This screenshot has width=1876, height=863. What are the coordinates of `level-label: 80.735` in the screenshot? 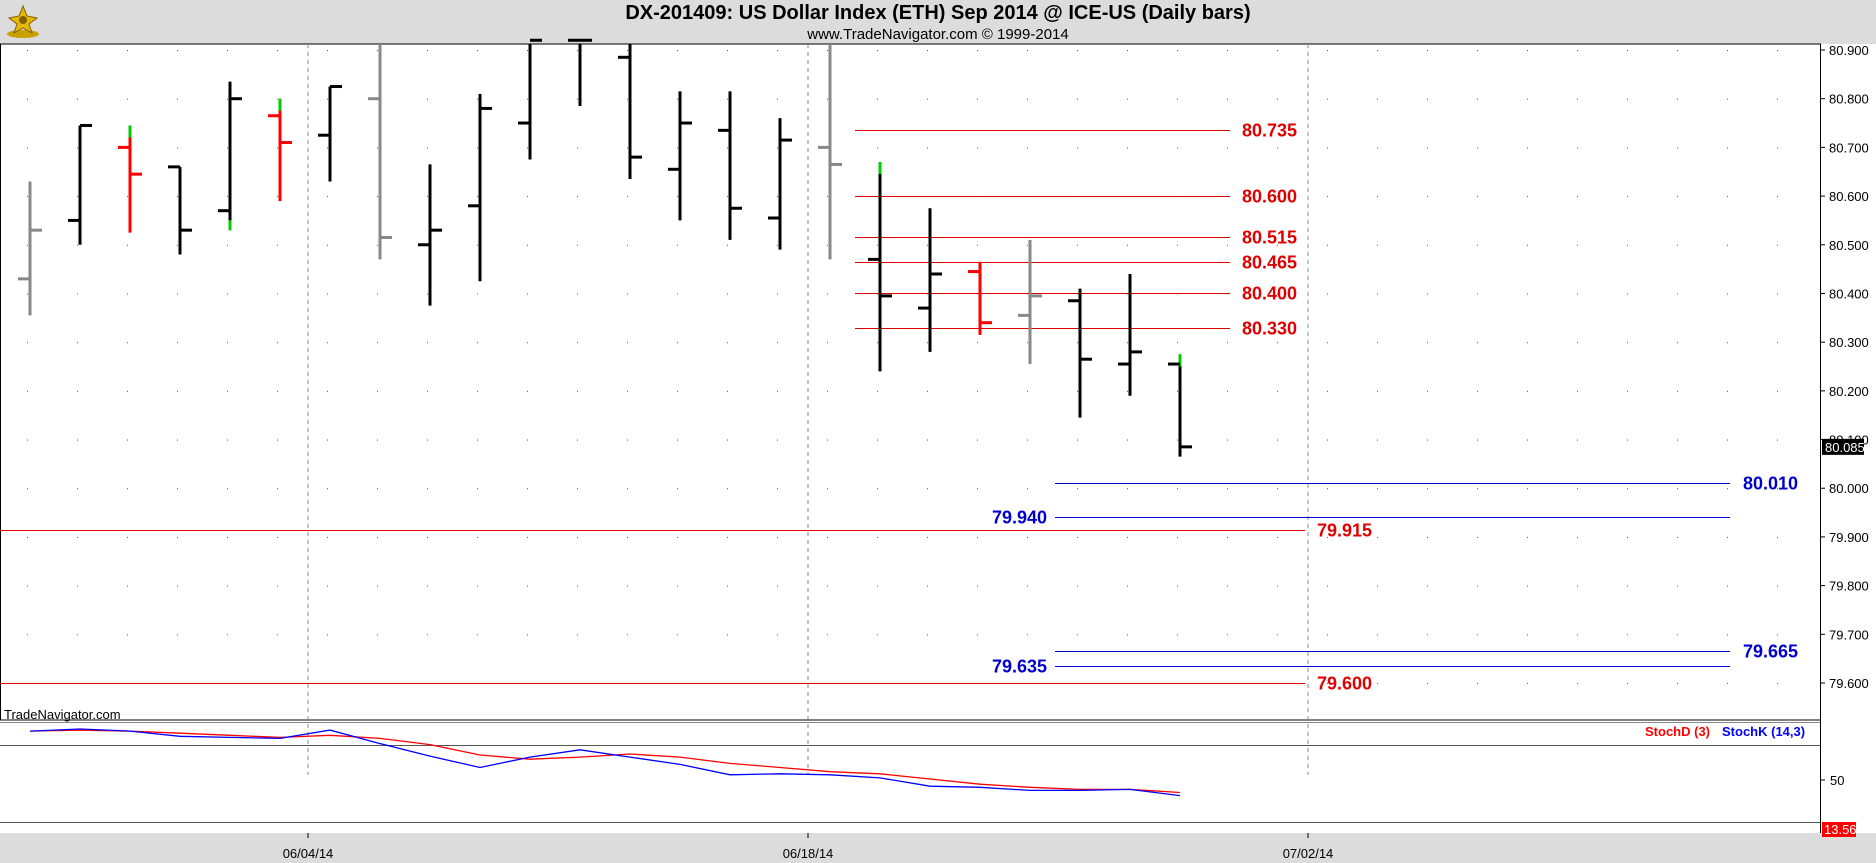 It's located at (1269, 131).